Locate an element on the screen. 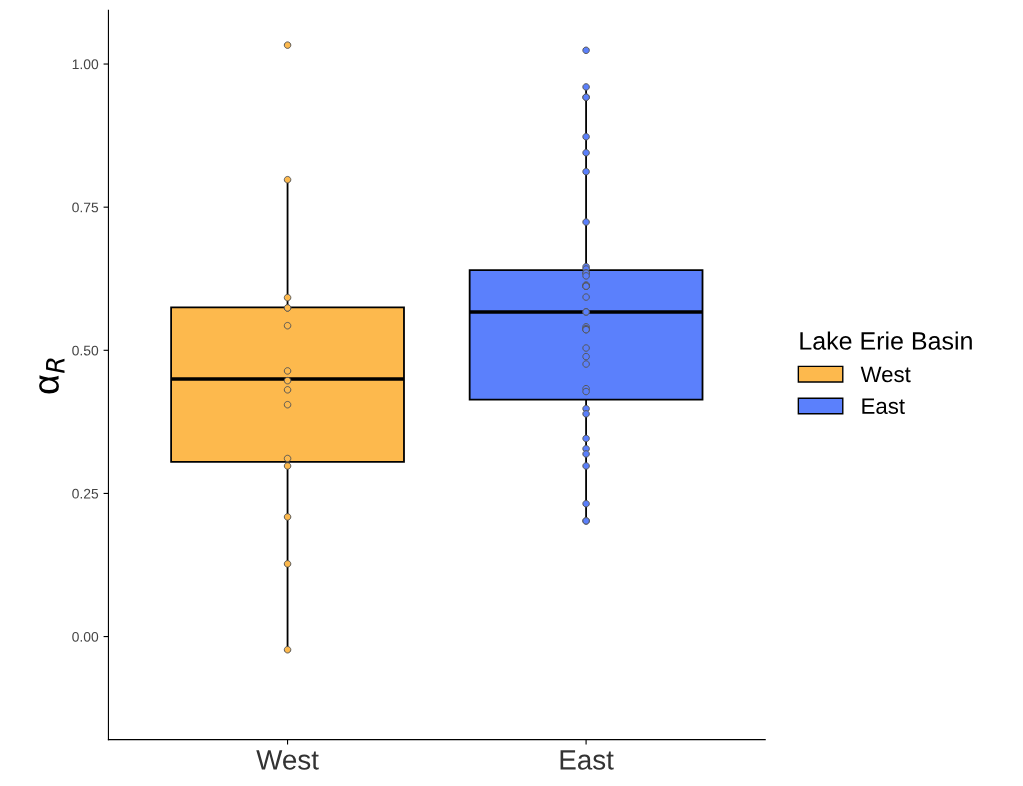 This screenshot has height=786, width=1023. legend-label: East is located at coordinates (883, 406).